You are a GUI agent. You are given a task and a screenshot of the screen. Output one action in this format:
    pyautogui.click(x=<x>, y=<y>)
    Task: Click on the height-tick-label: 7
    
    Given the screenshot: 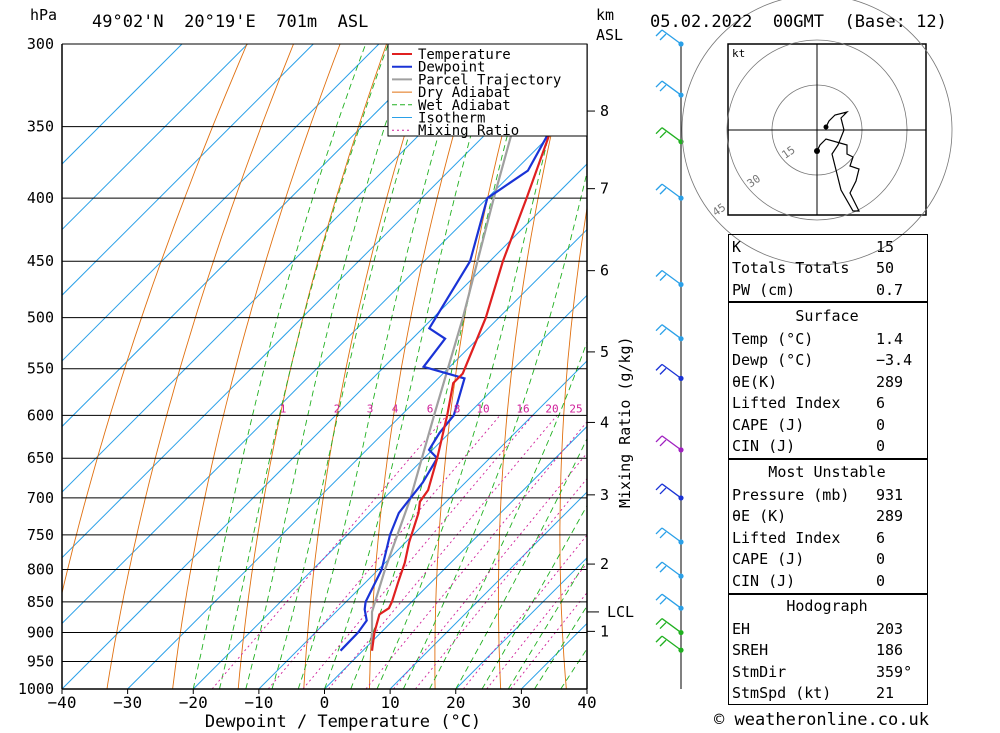 What is the action you would take?
    pyautogui.click(x=604, y=189)
    